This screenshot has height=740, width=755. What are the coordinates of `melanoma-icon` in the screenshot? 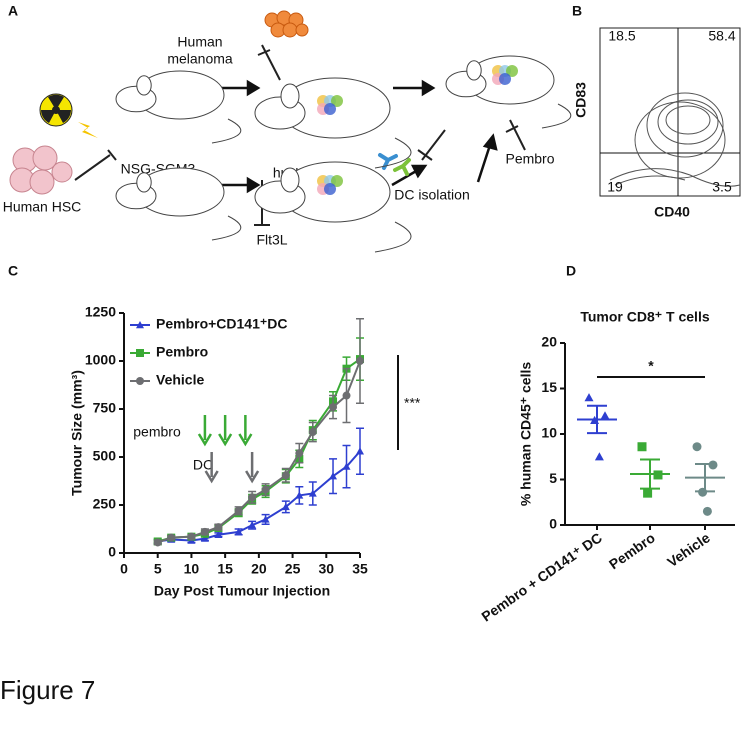 It's located at (286, 24).